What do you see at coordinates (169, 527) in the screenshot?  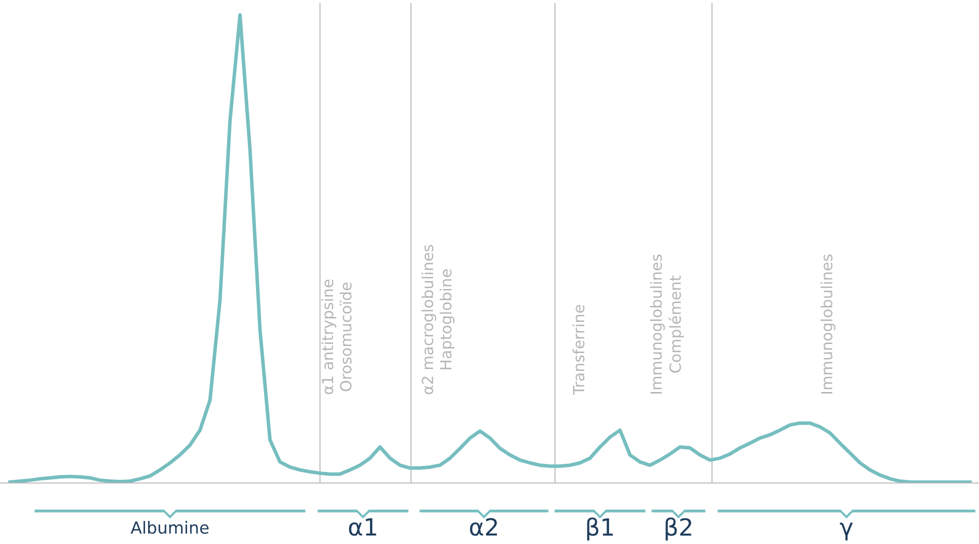 I see `text: Albumine` at bounding box center [169, 527].